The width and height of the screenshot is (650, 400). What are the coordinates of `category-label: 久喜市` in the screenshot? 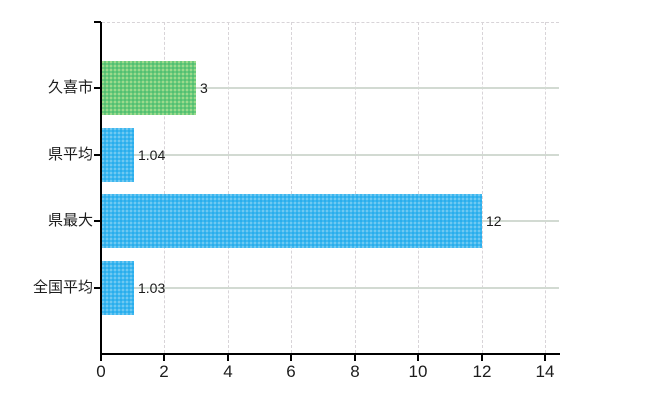 It's located at (70, 87).